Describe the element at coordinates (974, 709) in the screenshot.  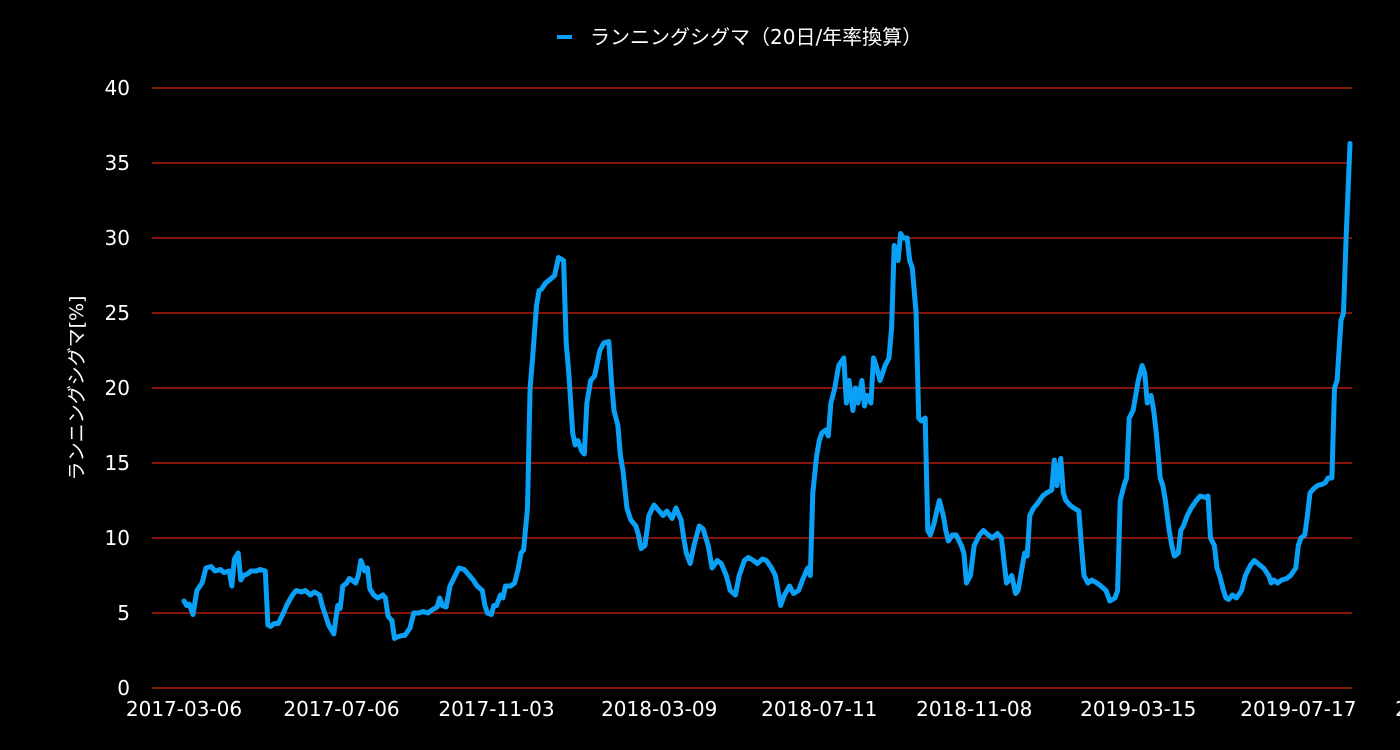
I see `x-tick-label: 2018-11-08` at that location.